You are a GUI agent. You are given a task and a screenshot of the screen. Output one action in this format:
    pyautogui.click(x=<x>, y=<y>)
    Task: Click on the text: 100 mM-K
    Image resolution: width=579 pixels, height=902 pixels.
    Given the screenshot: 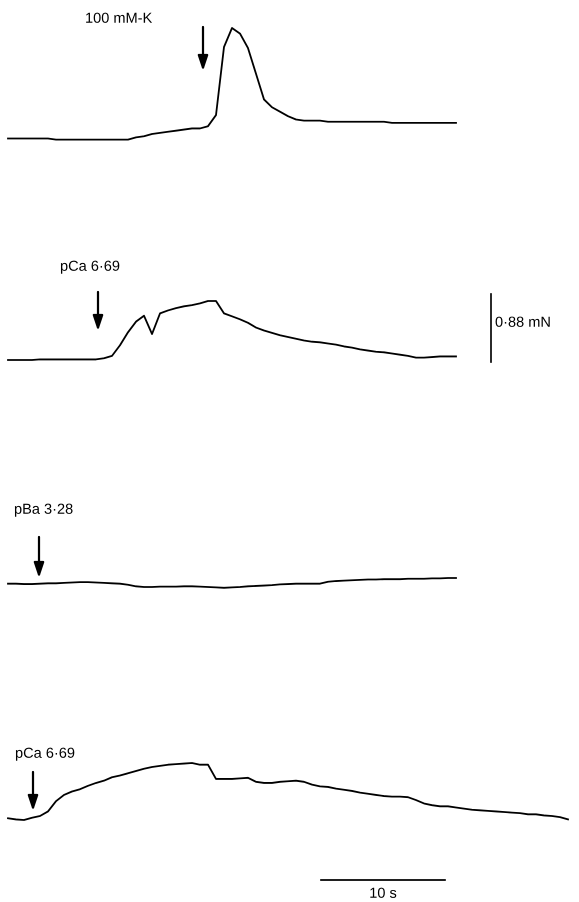 What is the action you would take?
    pyautogui.click(x=119, y=17)
    